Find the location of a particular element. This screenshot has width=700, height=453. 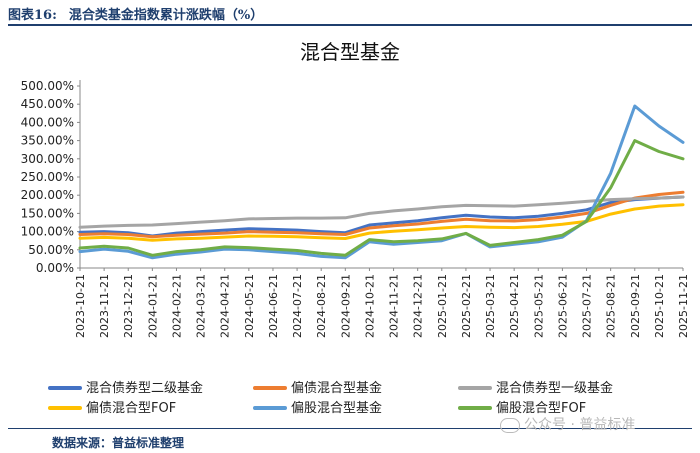

x-tick-label: 2025-05-21 is located at coordinates (538, 306).